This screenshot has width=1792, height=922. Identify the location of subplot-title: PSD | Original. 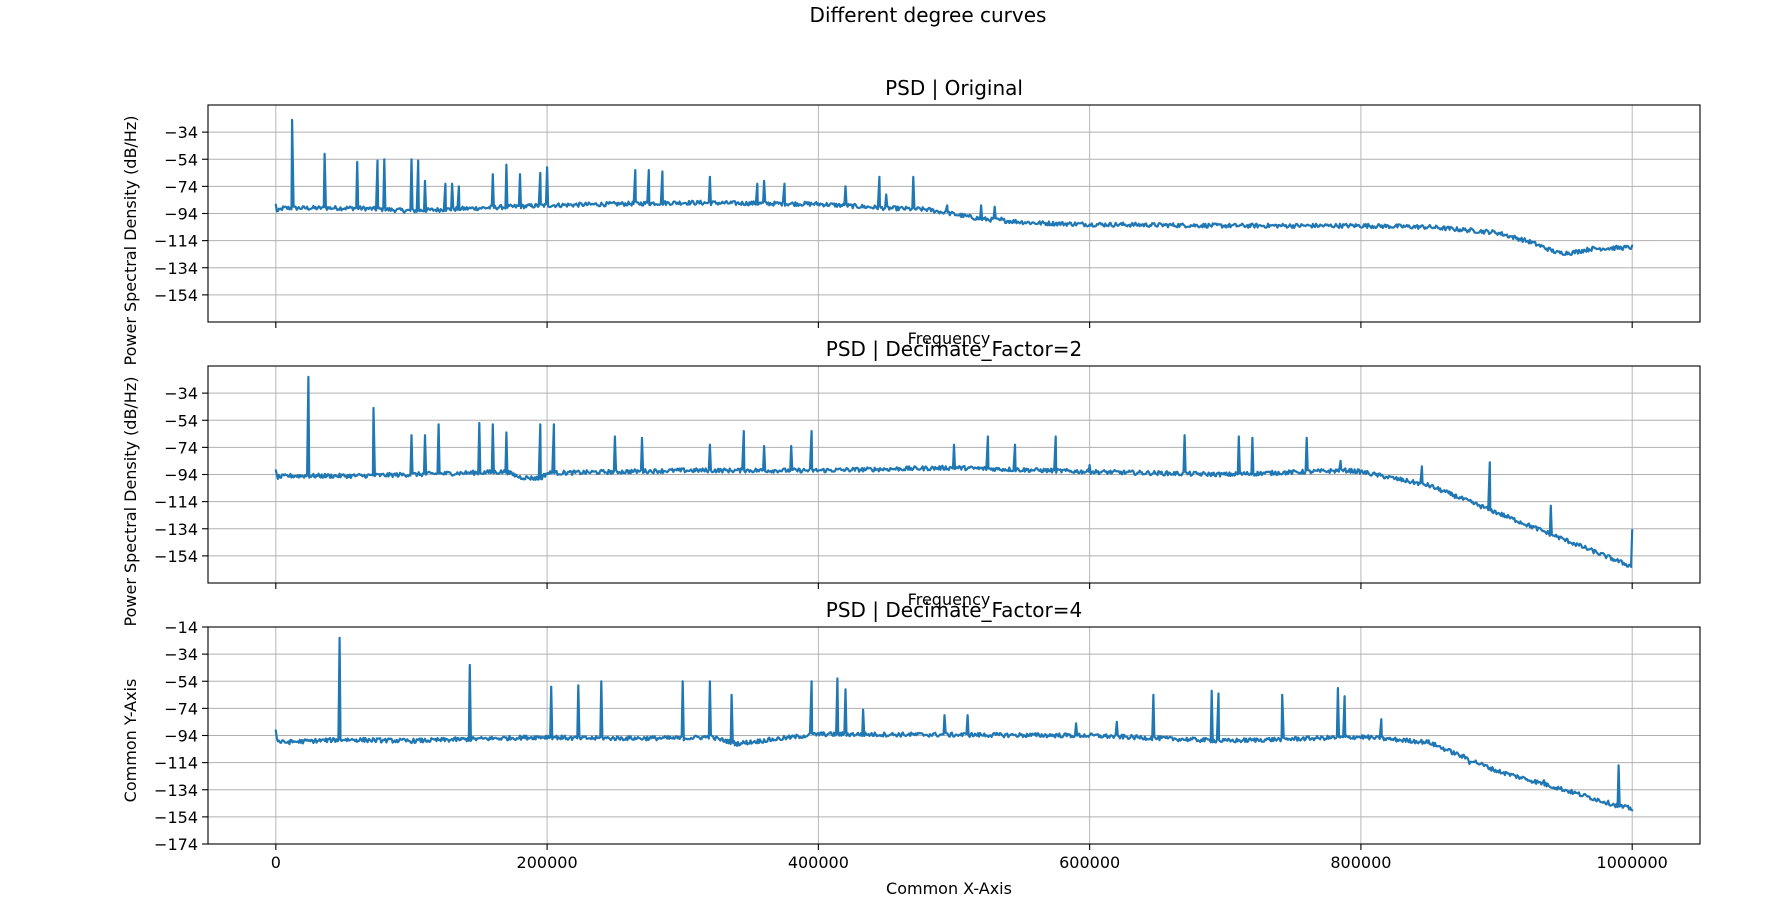
(954, 88).